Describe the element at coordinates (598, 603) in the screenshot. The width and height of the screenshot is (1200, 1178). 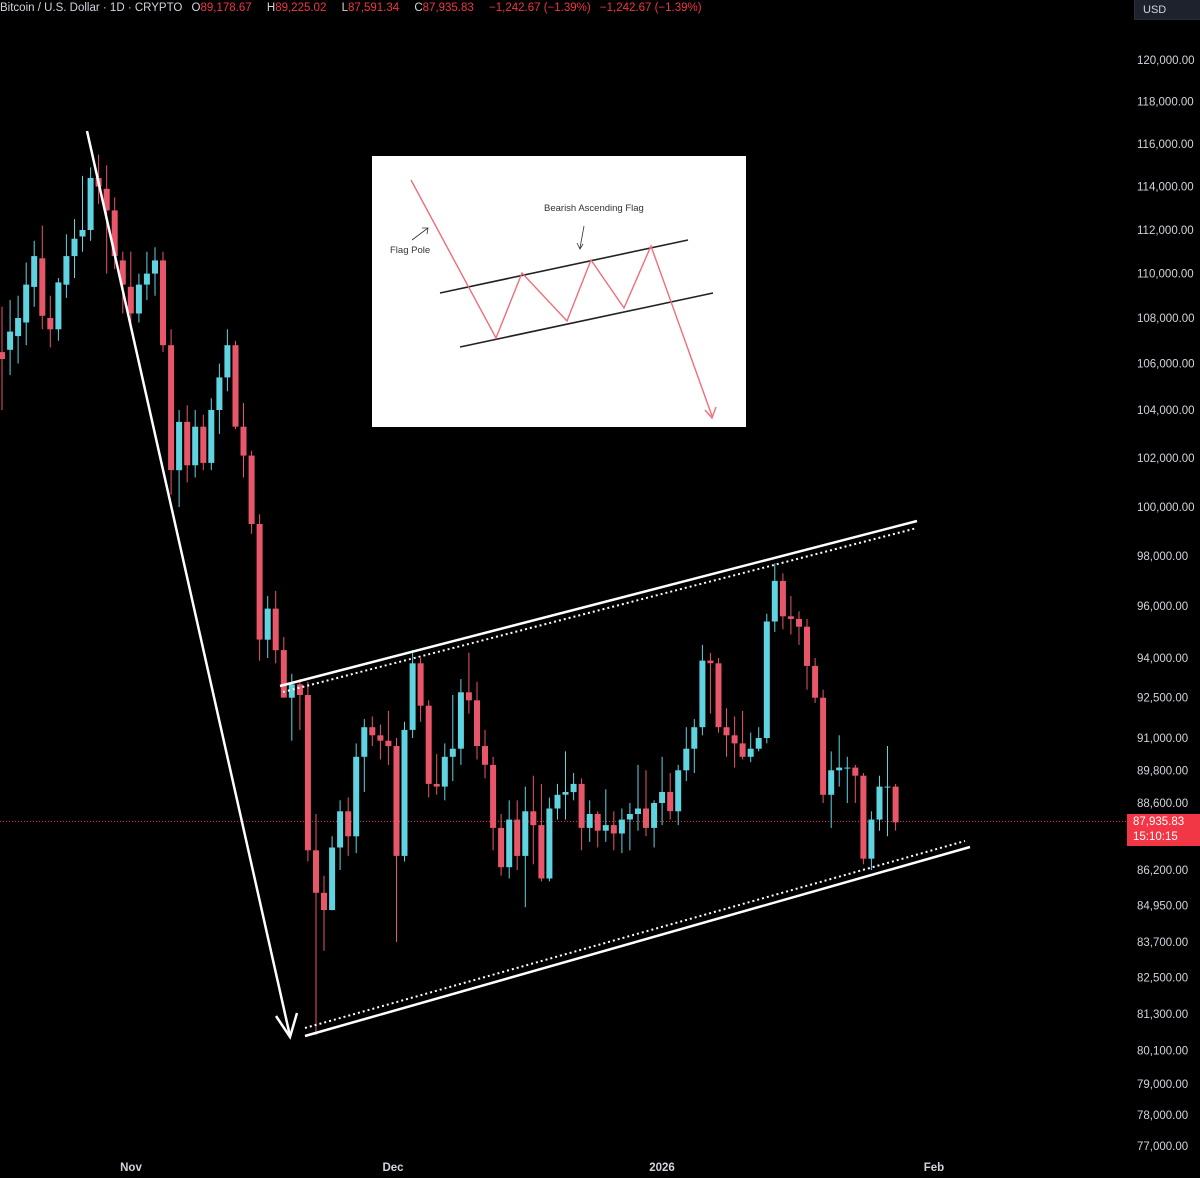
I see `upper-channel-line` at that location.